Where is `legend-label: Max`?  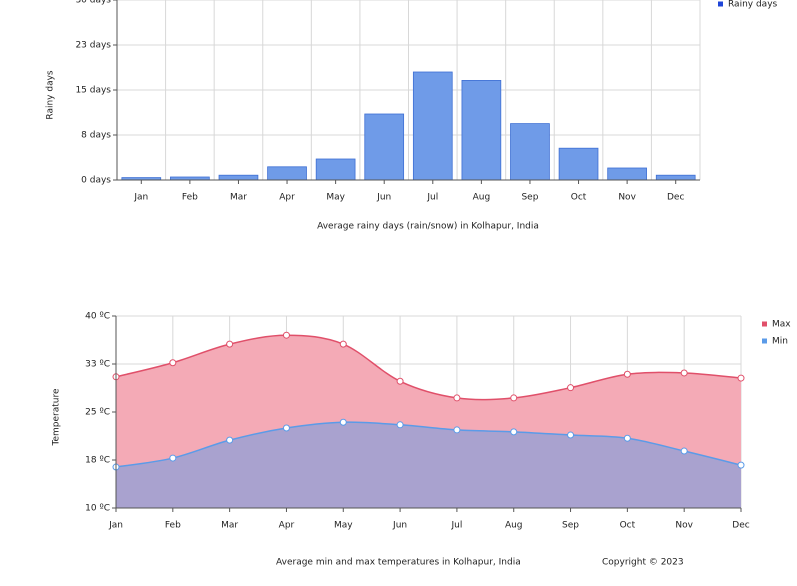
legend-label: Max is located at coordinates (781, 325).